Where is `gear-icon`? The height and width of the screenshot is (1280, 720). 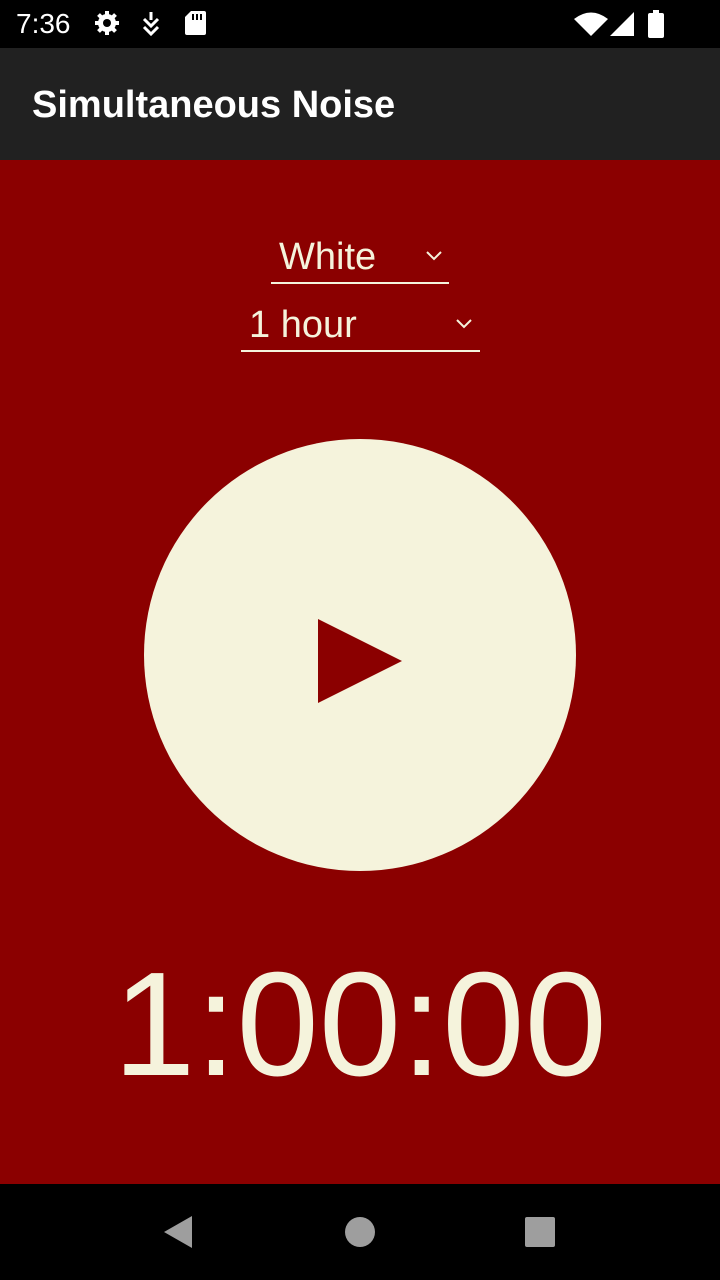
gear-icon is located at coordinates (107, 23).